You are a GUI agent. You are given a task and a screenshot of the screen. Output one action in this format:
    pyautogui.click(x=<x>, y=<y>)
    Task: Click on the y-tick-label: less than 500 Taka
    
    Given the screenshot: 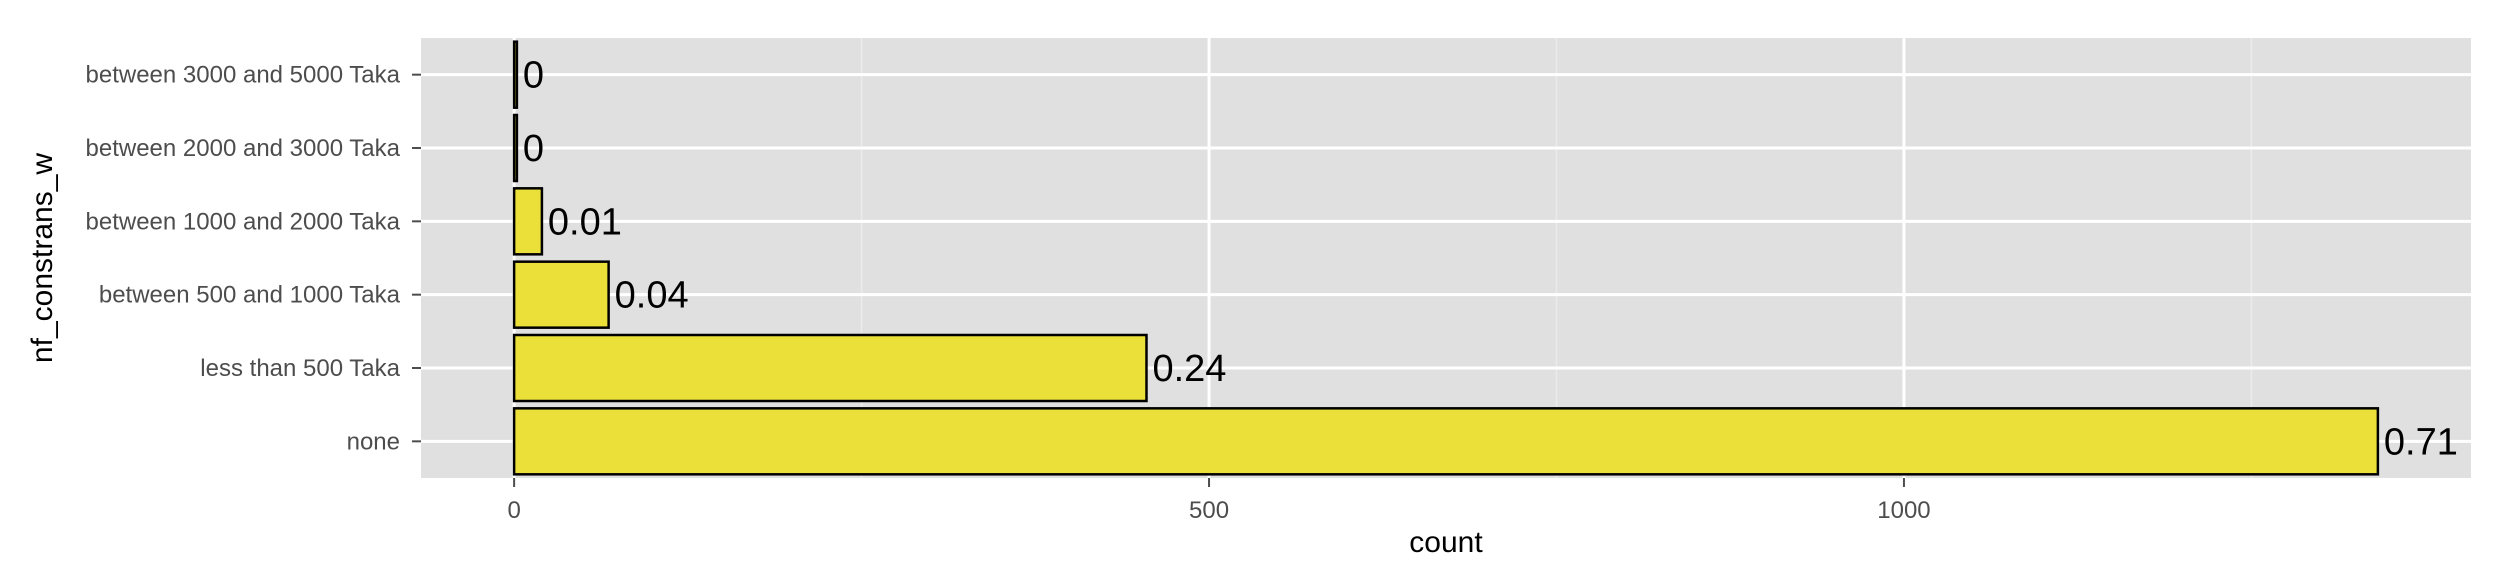 What is the action you would take?
    pyautogui.click(x=300, y=368)
    